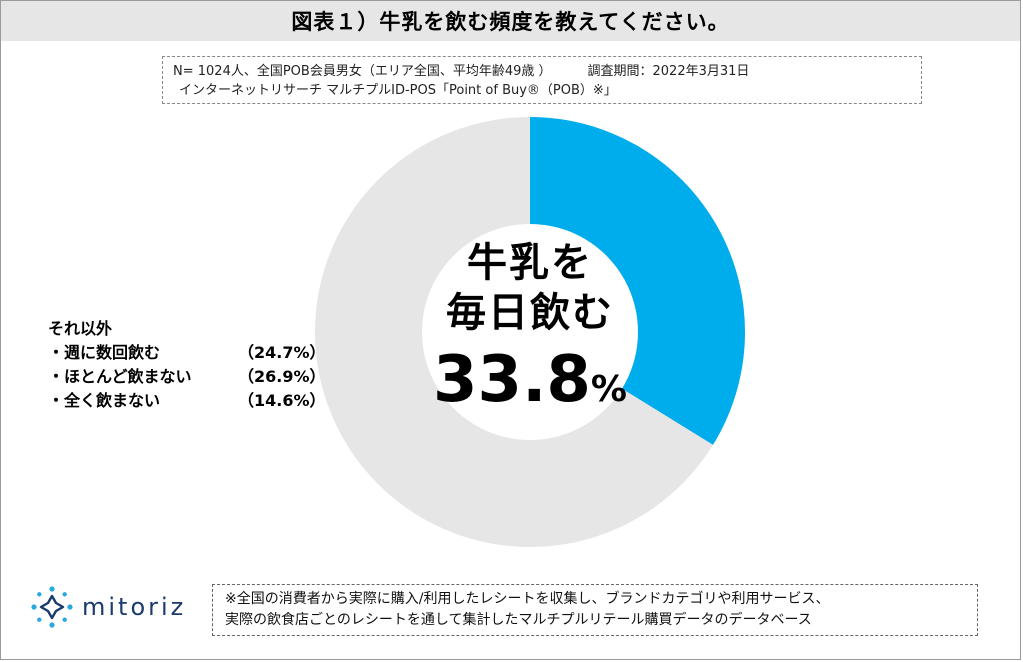  Describe the element at coordinates (608, 389) in the screenshot. I see `center-value-unit: %` at that location.